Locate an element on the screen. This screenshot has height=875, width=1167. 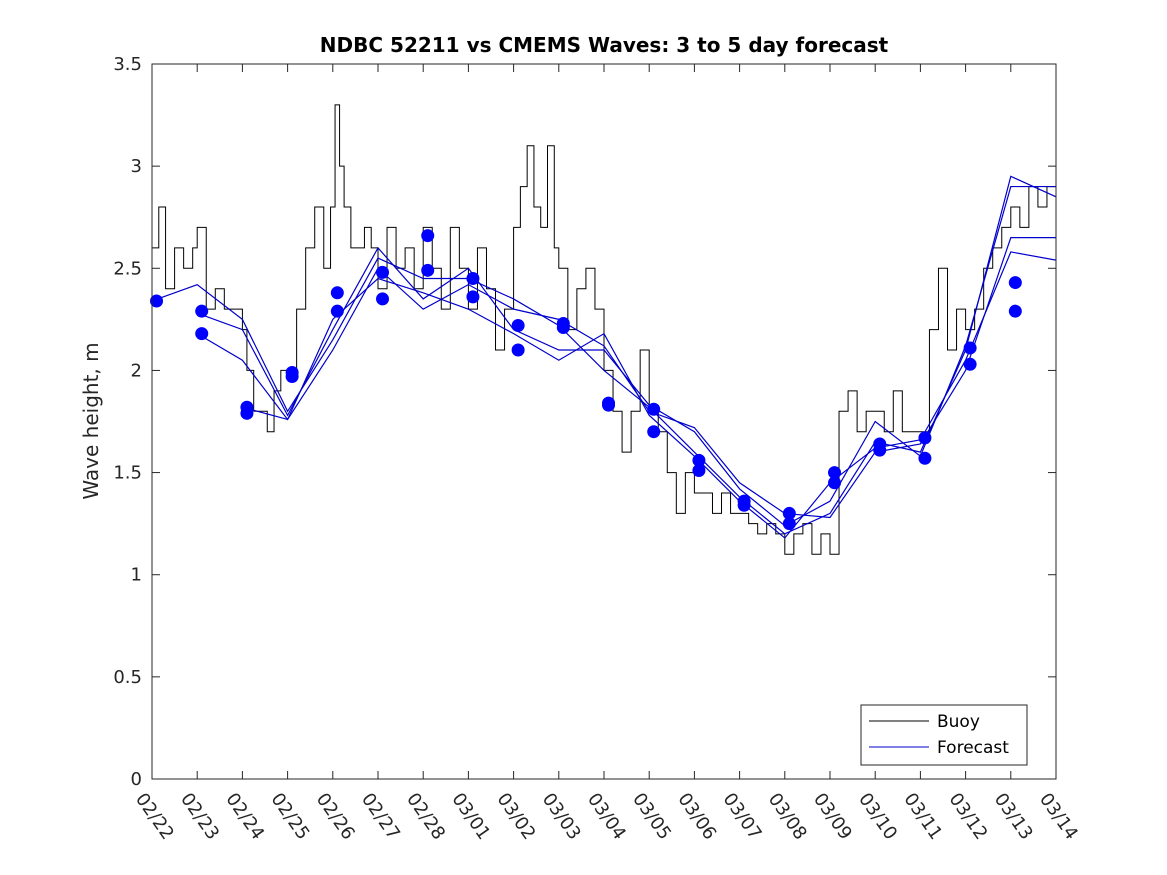
legend-box is located at coordinates (944, 735).